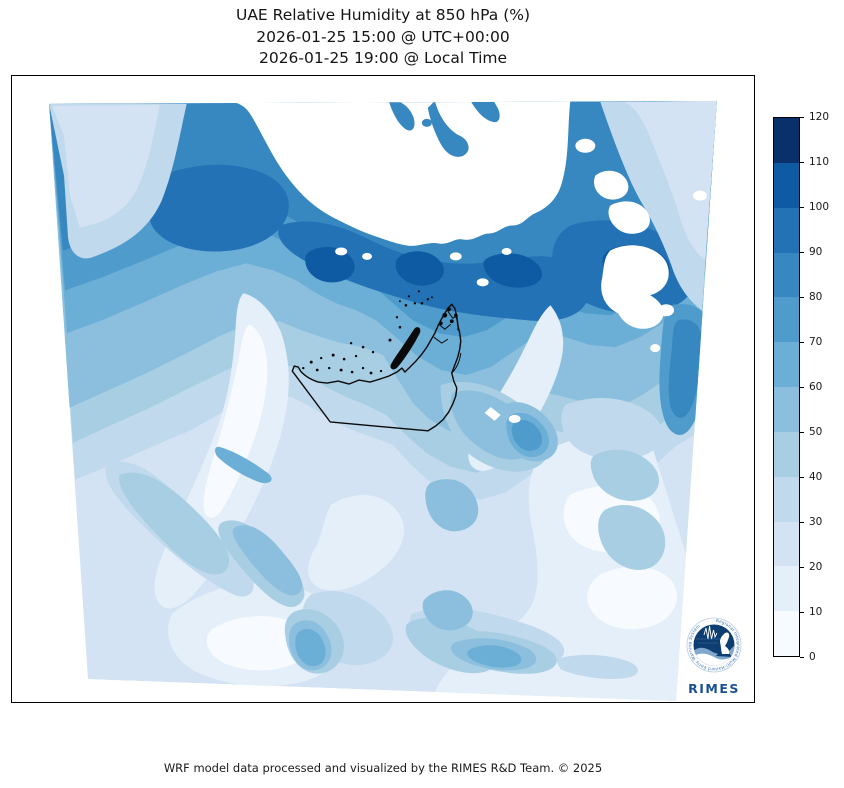  I want to click on colorbar-tick-label: 90, so click(816, 252).